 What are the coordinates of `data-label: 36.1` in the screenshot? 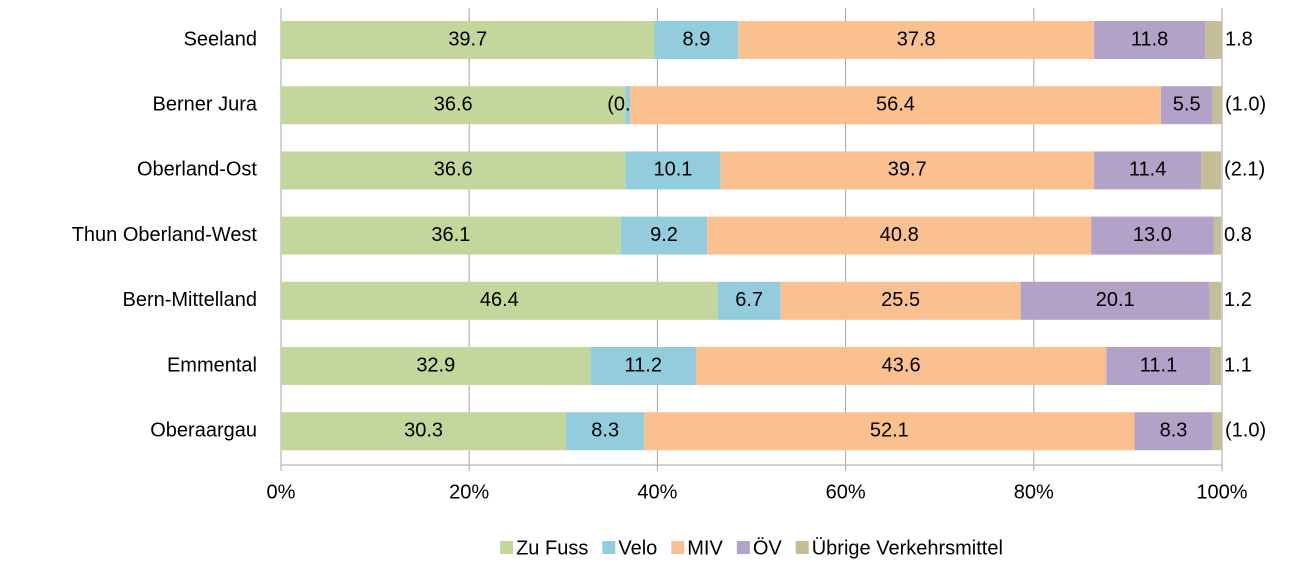 It's located at (450, 235).